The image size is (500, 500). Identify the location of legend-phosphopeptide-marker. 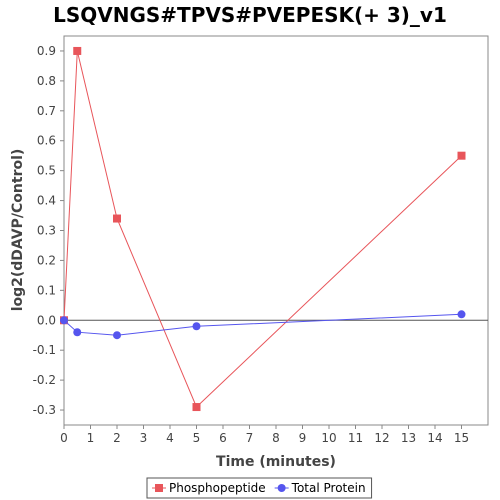
(159, 488).